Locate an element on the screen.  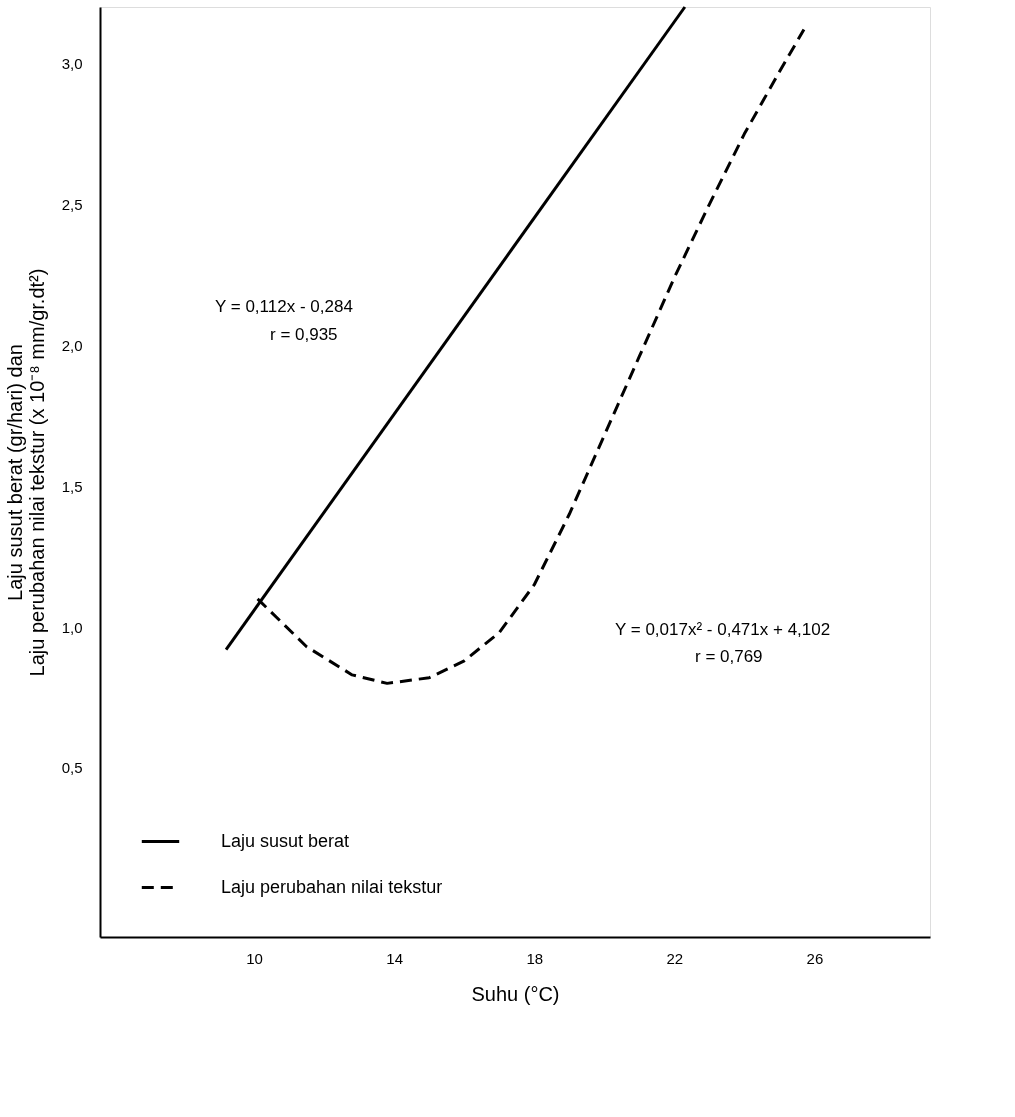
x-axis-title: Suhu (°C) is located at coordinates (515, 993).